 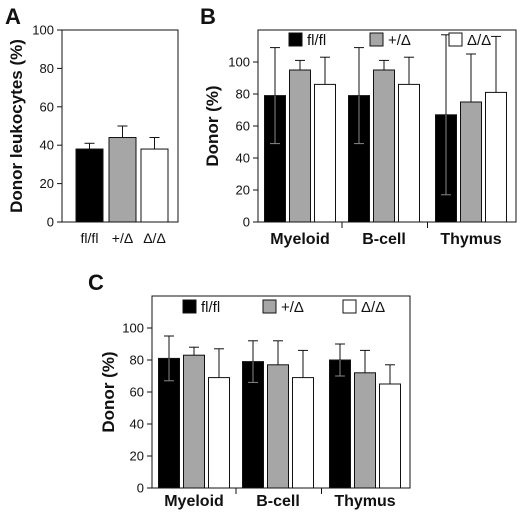 I want to click on panel-letter-b: B, so click(x=208, y=16).